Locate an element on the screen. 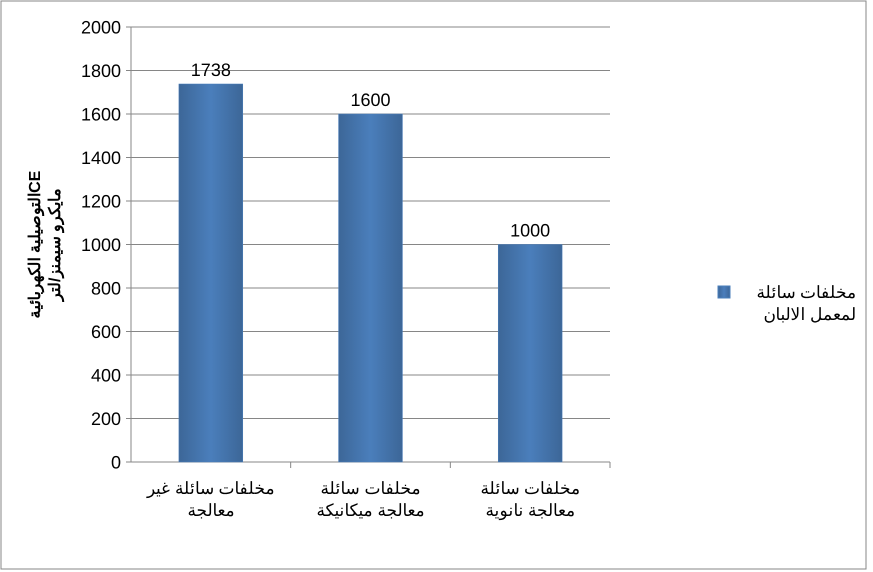 This screenshot has height=572, width=873. data-label: 1000 is located at coordinates (530, 230).